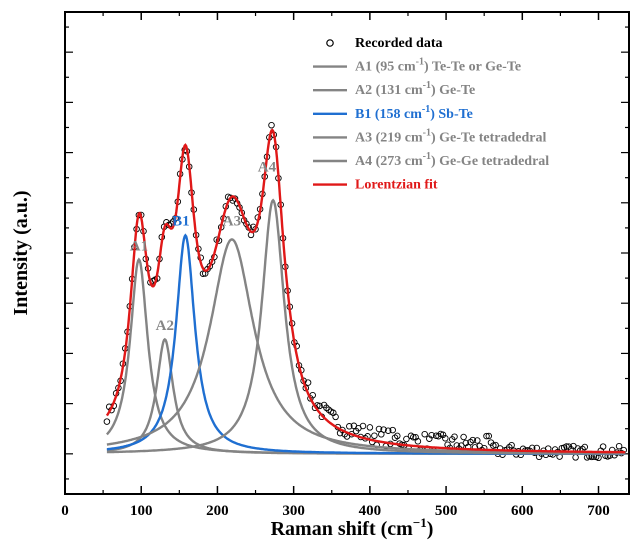 This screenshot has height=546, width=639. I want to click on x-tick-label: 0, so click(65, 511).